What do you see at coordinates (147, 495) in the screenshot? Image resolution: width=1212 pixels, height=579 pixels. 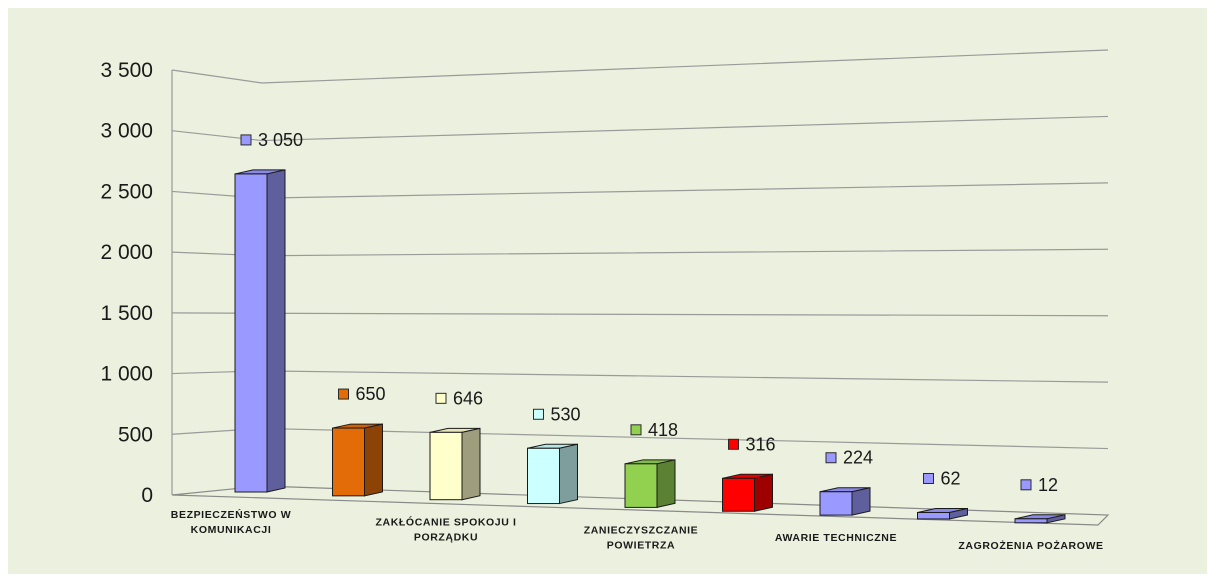 I see `y-tick-label: 0` at bounding box center [147, 495].